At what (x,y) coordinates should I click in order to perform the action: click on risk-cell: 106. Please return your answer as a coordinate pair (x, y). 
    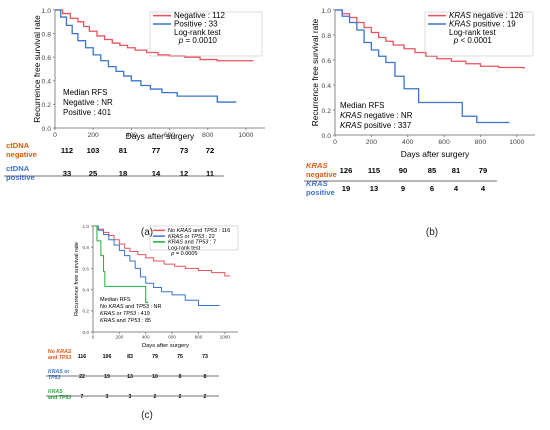
    Looking at the image, I should click on (107, 357).